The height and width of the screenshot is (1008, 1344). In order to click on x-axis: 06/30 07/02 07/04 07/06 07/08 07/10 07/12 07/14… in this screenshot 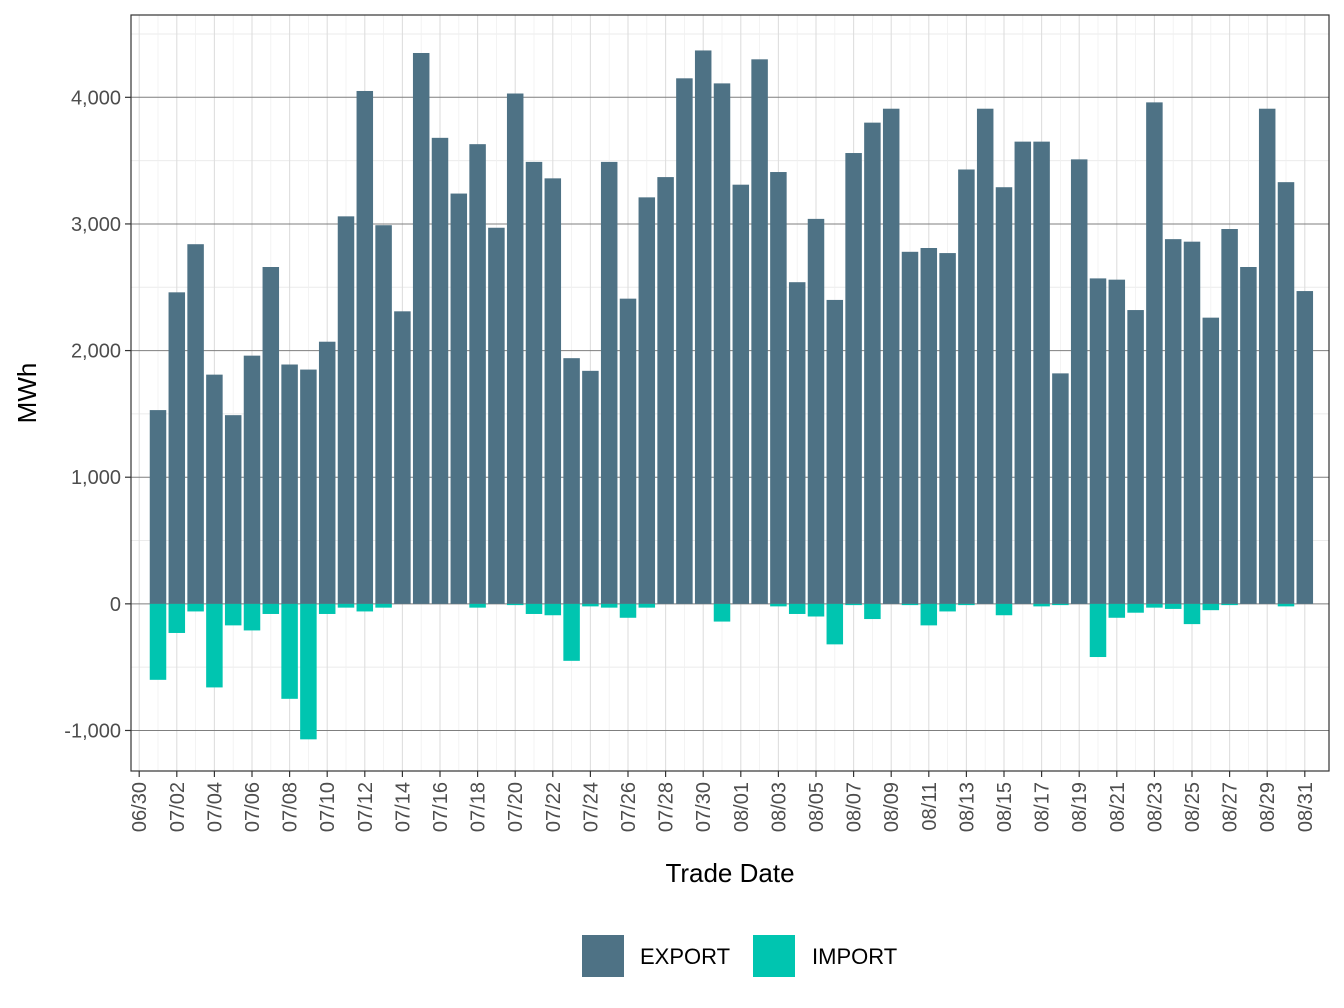, I will do `click(723, 801)`.